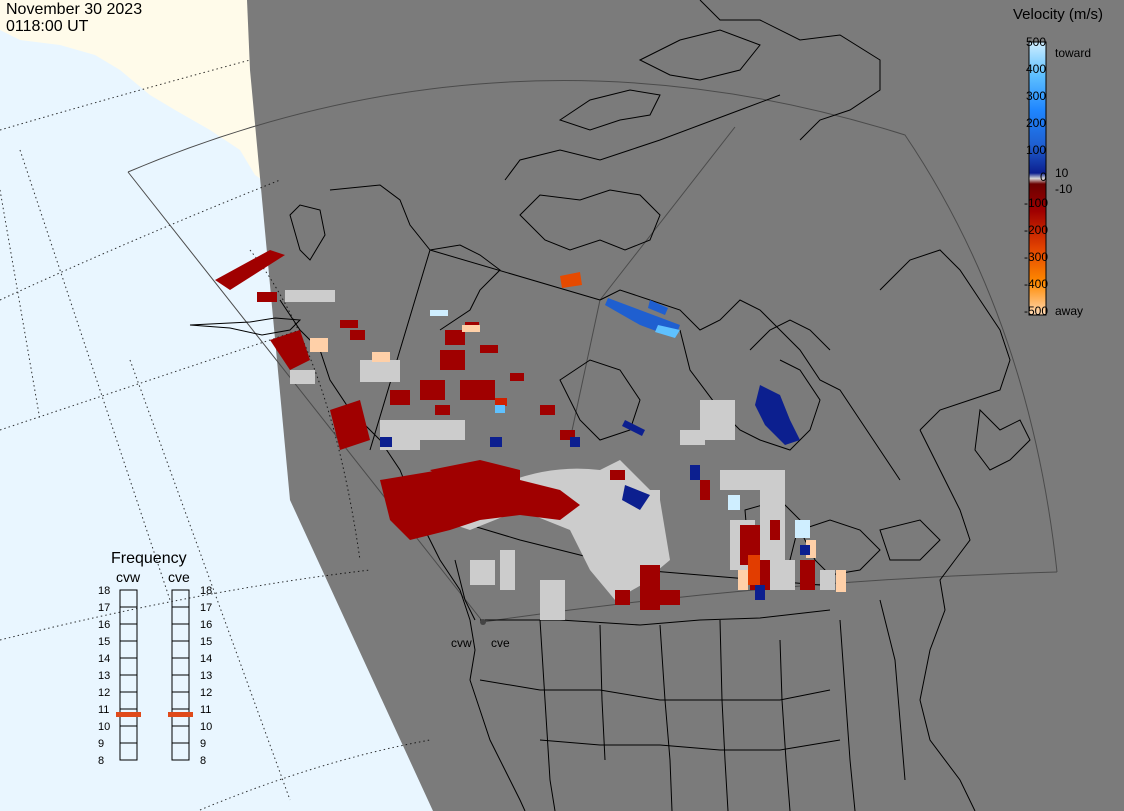 This screenshot has width=1124, height=811. Describe the element at coordinates (179, 577) in the screenshot. I see `frequency-col-cve: cve` at that location.